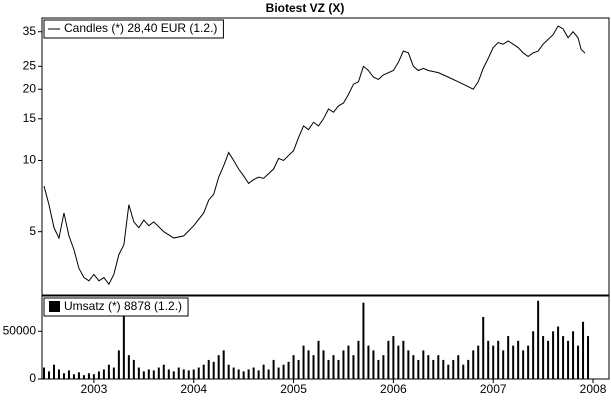  Describe the element at coordinates (593, 389) in the screenshot. I see `x-tick-label: 2008` at that location.